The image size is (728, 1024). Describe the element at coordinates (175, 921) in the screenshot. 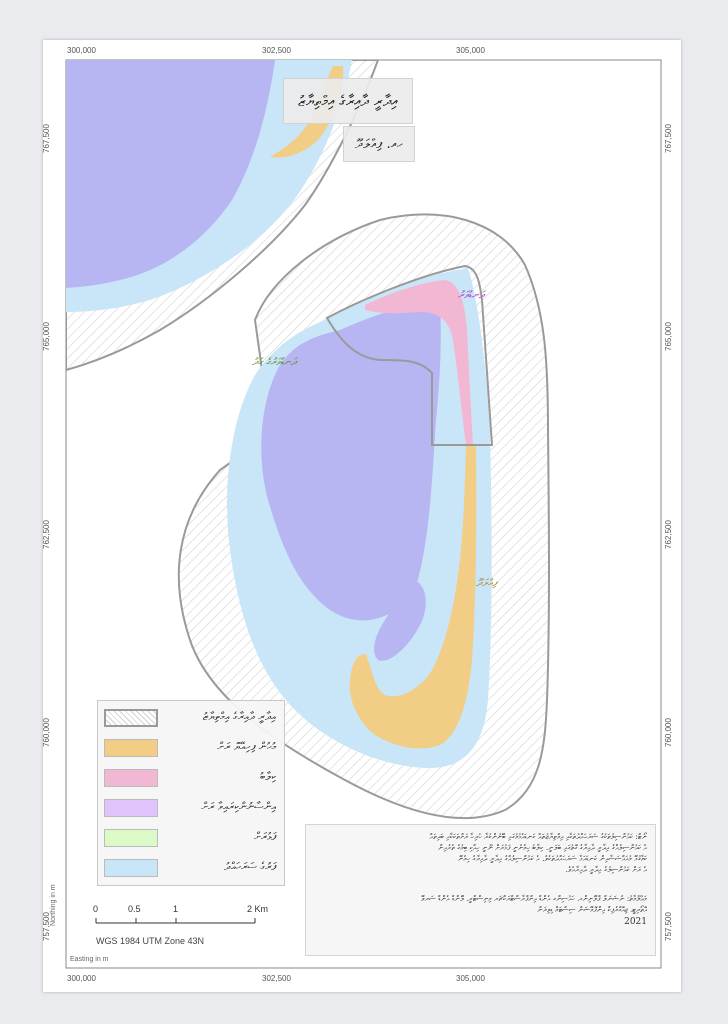

I see `scale-bar` at that location.